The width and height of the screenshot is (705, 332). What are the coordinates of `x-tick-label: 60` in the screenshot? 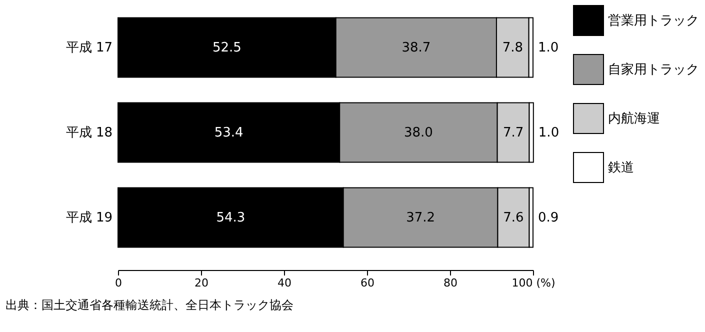 It's located at (367, 283).